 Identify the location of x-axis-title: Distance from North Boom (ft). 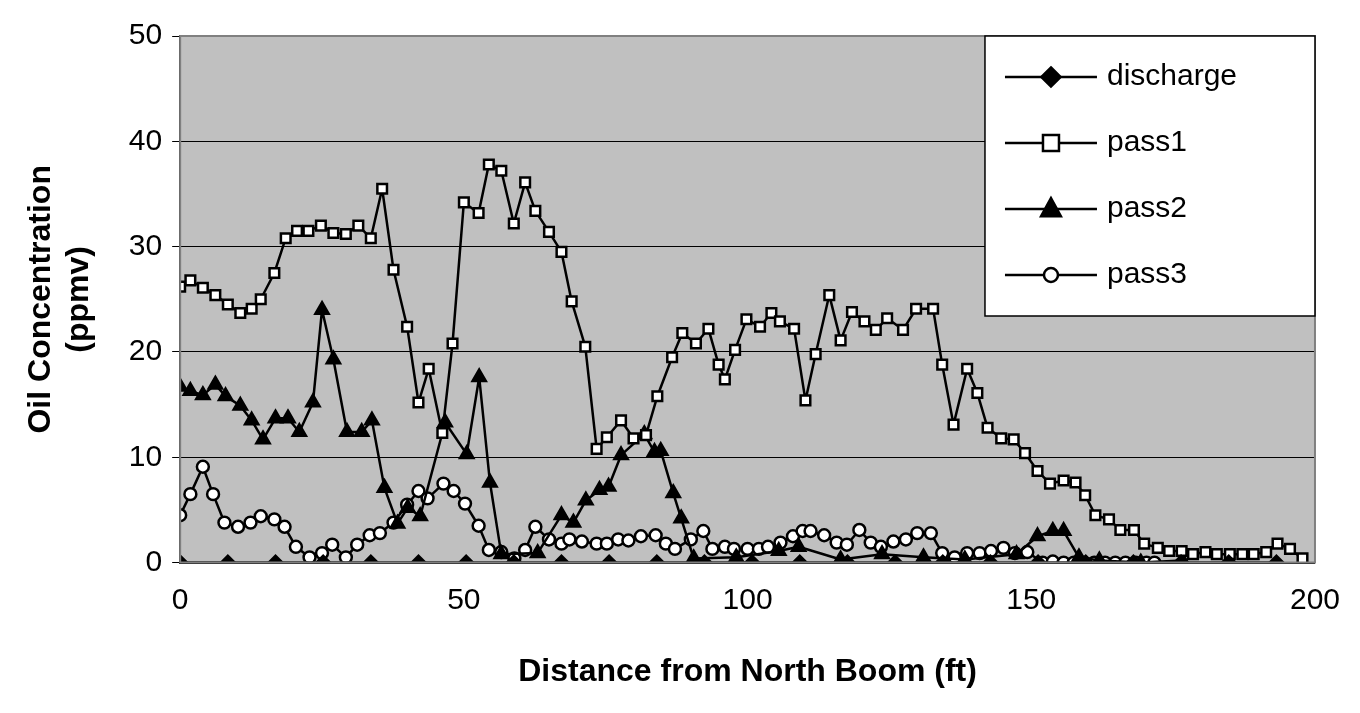
(747, 669).